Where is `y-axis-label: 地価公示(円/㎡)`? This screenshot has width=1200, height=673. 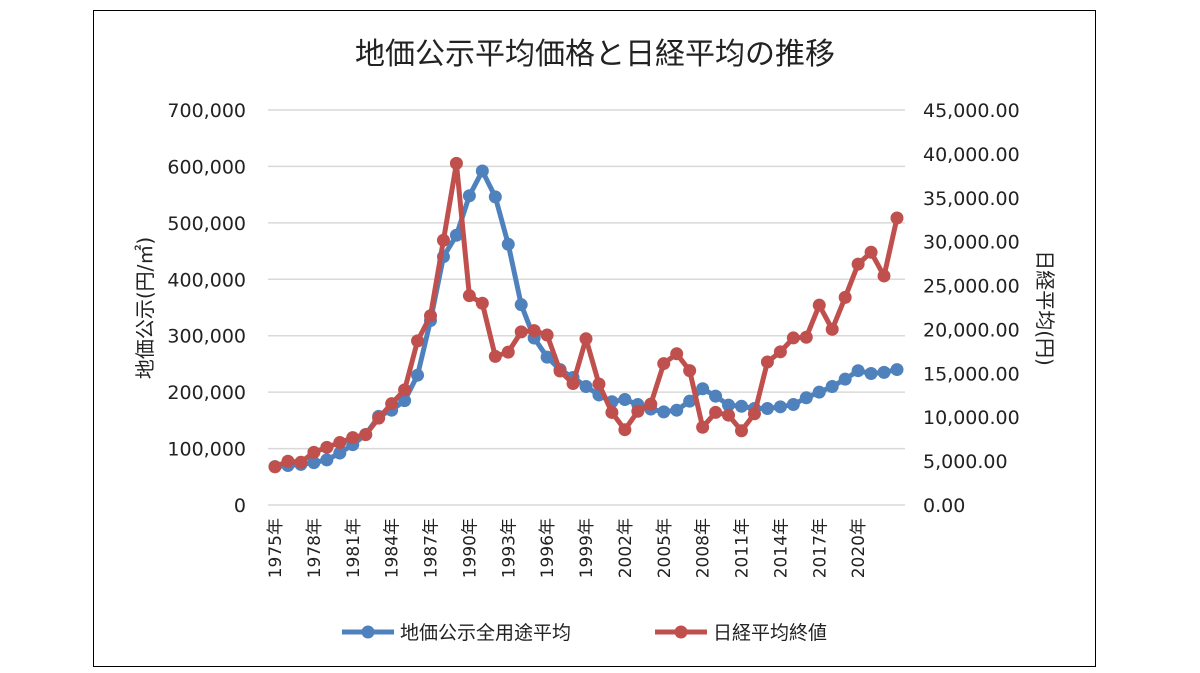
y-axis-label: 地価公示(円/㎡) is located at coordinates (145, 308).